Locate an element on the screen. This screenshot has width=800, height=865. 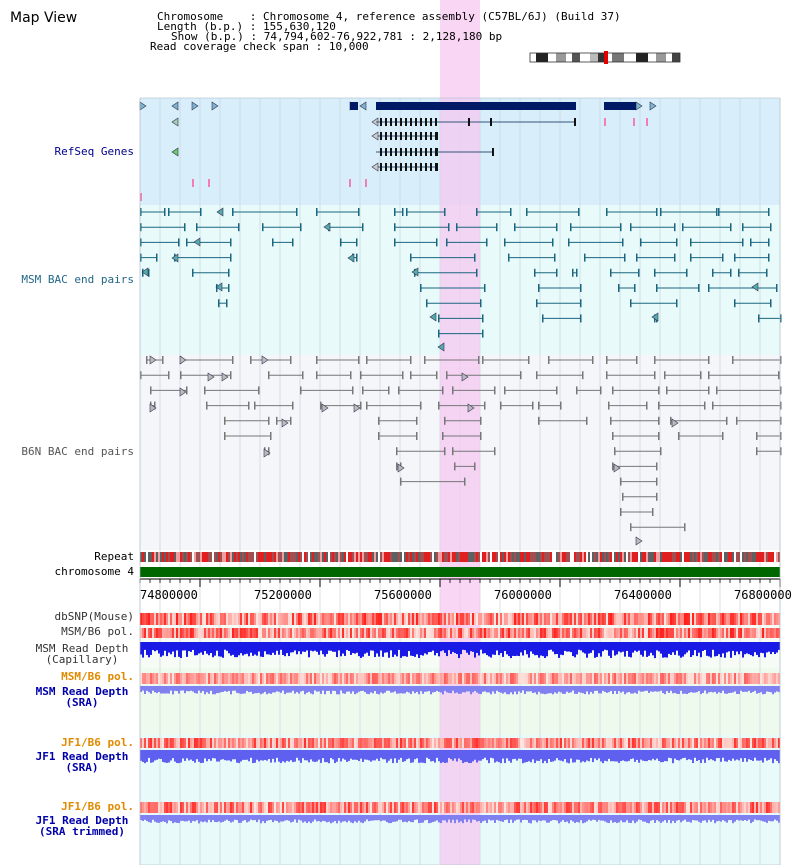
gene-strand-arrow is located at coordinates (265, 360).